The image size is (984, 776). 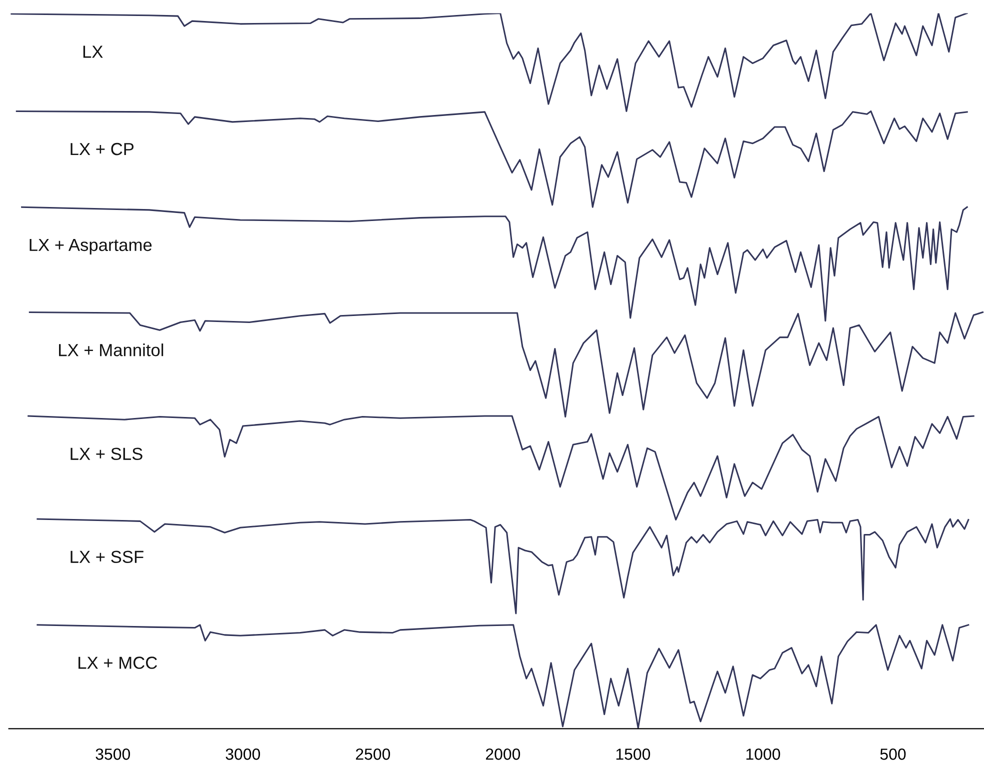 I want to click on x-tick-label: 3000, so click(x=243, y=754).